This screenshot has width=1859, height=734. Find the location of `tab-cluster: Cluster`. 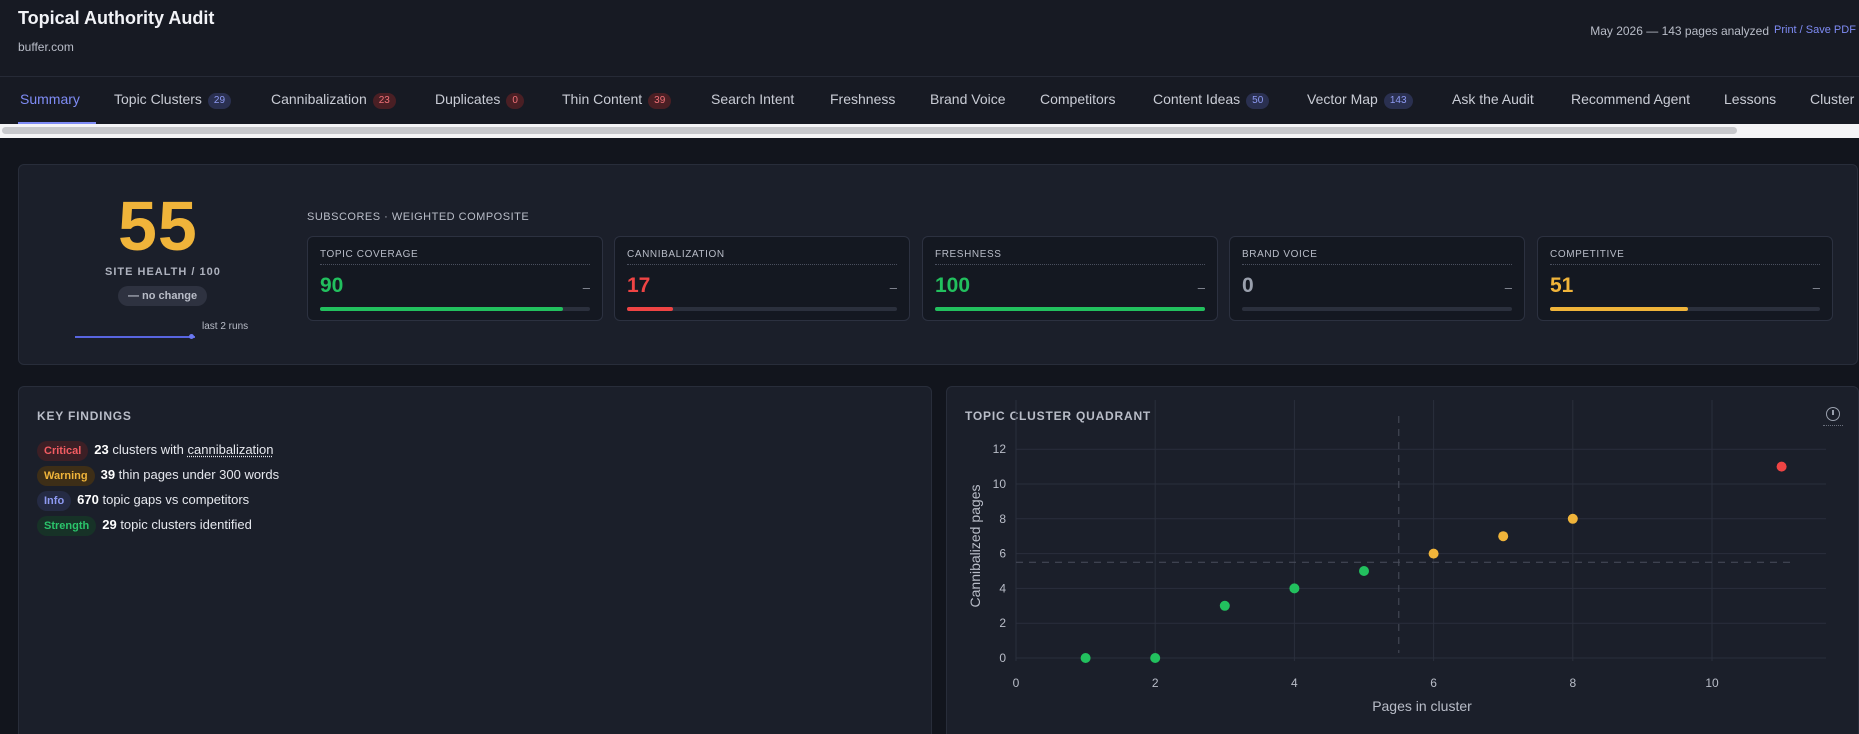

tab-cluster: Cluster is located at coordinates (1832, 100).